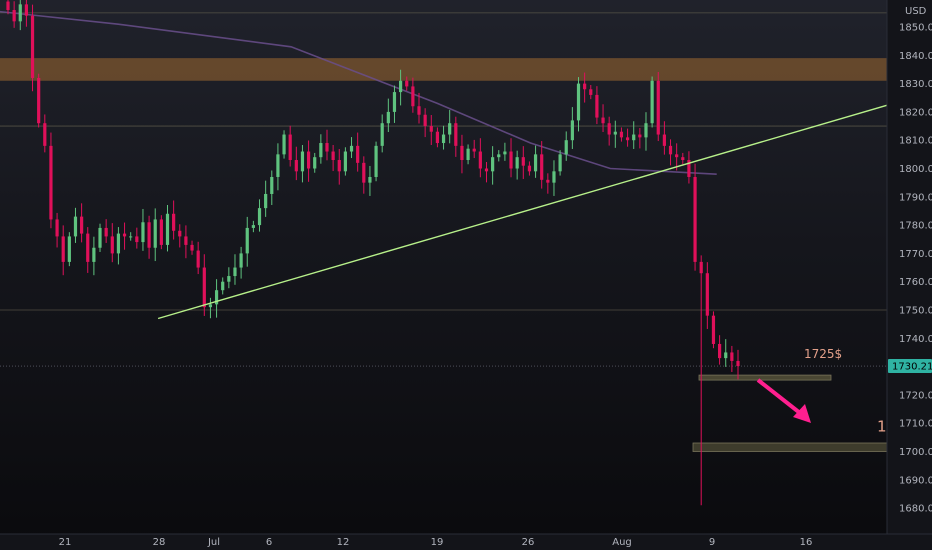 This screenshot has width=932, height=550. Describe the element at coordinates (159, 542) in the screenshot. I see `x-tick-label: 28` at that location.